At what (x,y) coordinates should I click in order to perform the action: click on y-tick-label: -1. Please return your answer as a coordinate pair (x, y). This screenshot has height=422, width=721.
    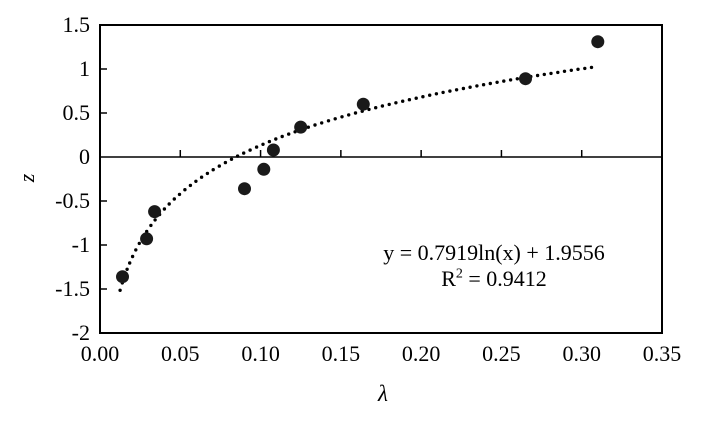
    Looking at the image, I should click on (81, 244).